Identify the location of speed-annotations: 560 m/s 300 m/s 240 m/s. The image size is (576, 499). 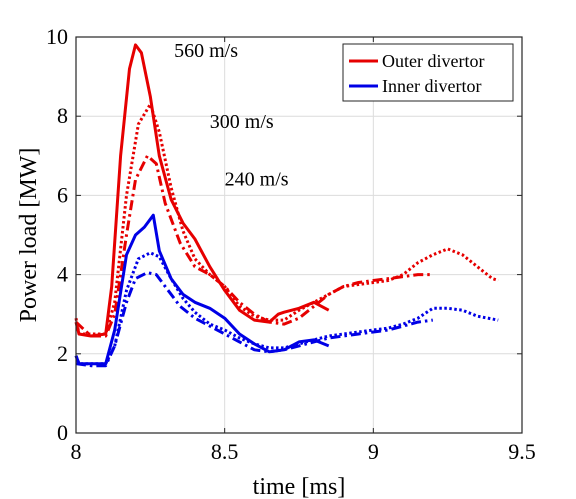
(231, 115).